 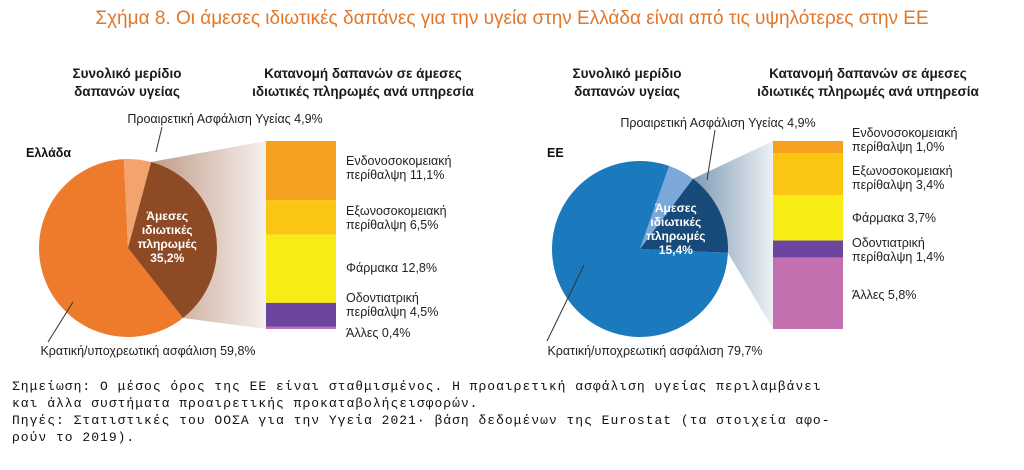 What do you see at coordinates (392, 225) in the screenshot?
I see `bar-segment-label: περίθαλψη 6,5%` at bounding box center [392, 225].